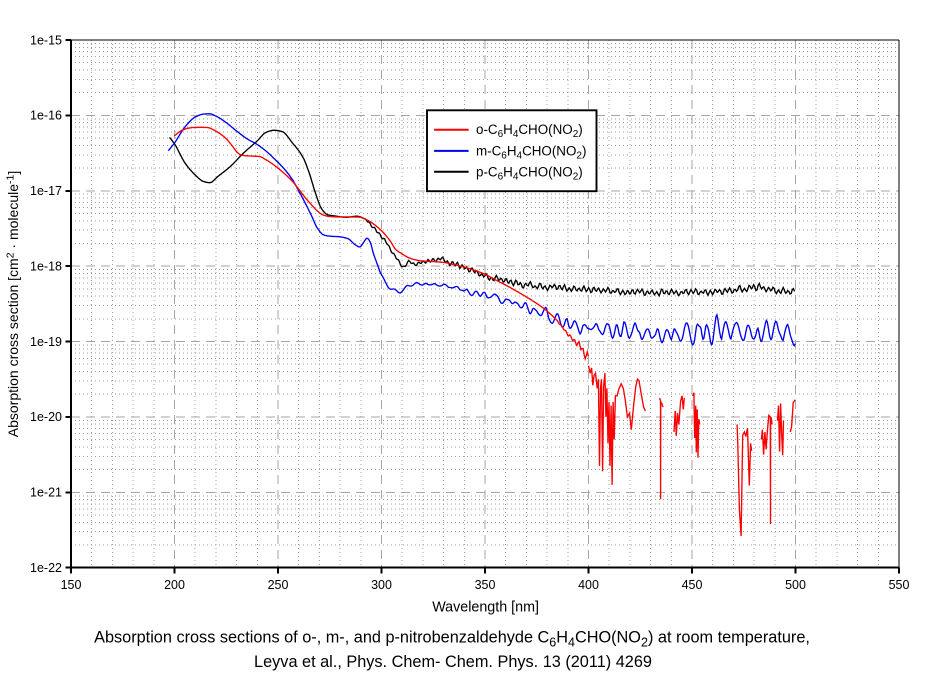 The image size is (937, 679). Describe the element at coordinates (46, 40) in the screenshot. I see `svg-text: 1e-15` at that location.